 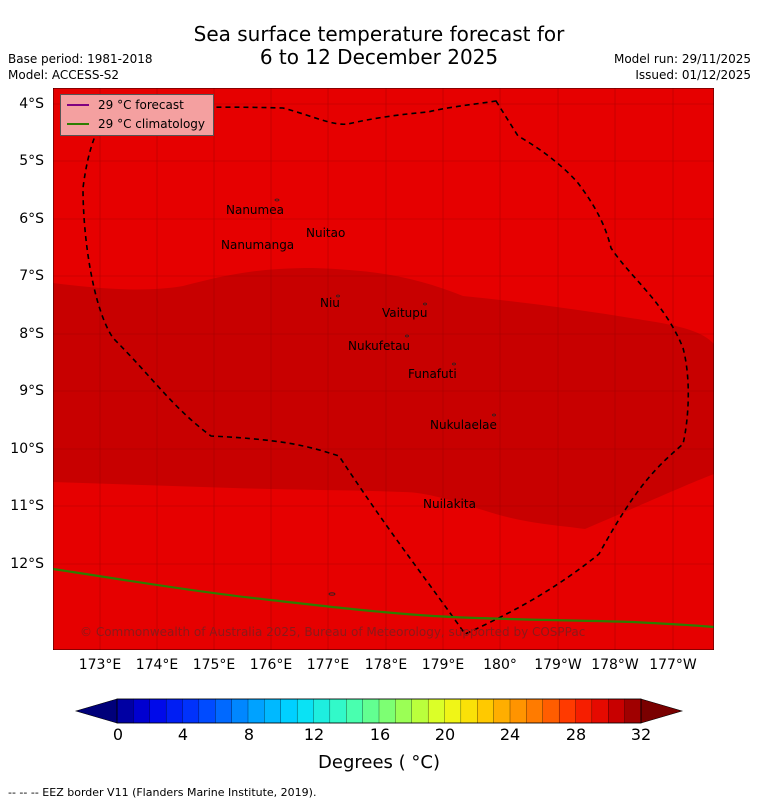 What do you see at coordinates (183, 734) in the screenshot?
I see `colorbar-tick: 4` at bounding box center [183, 734].